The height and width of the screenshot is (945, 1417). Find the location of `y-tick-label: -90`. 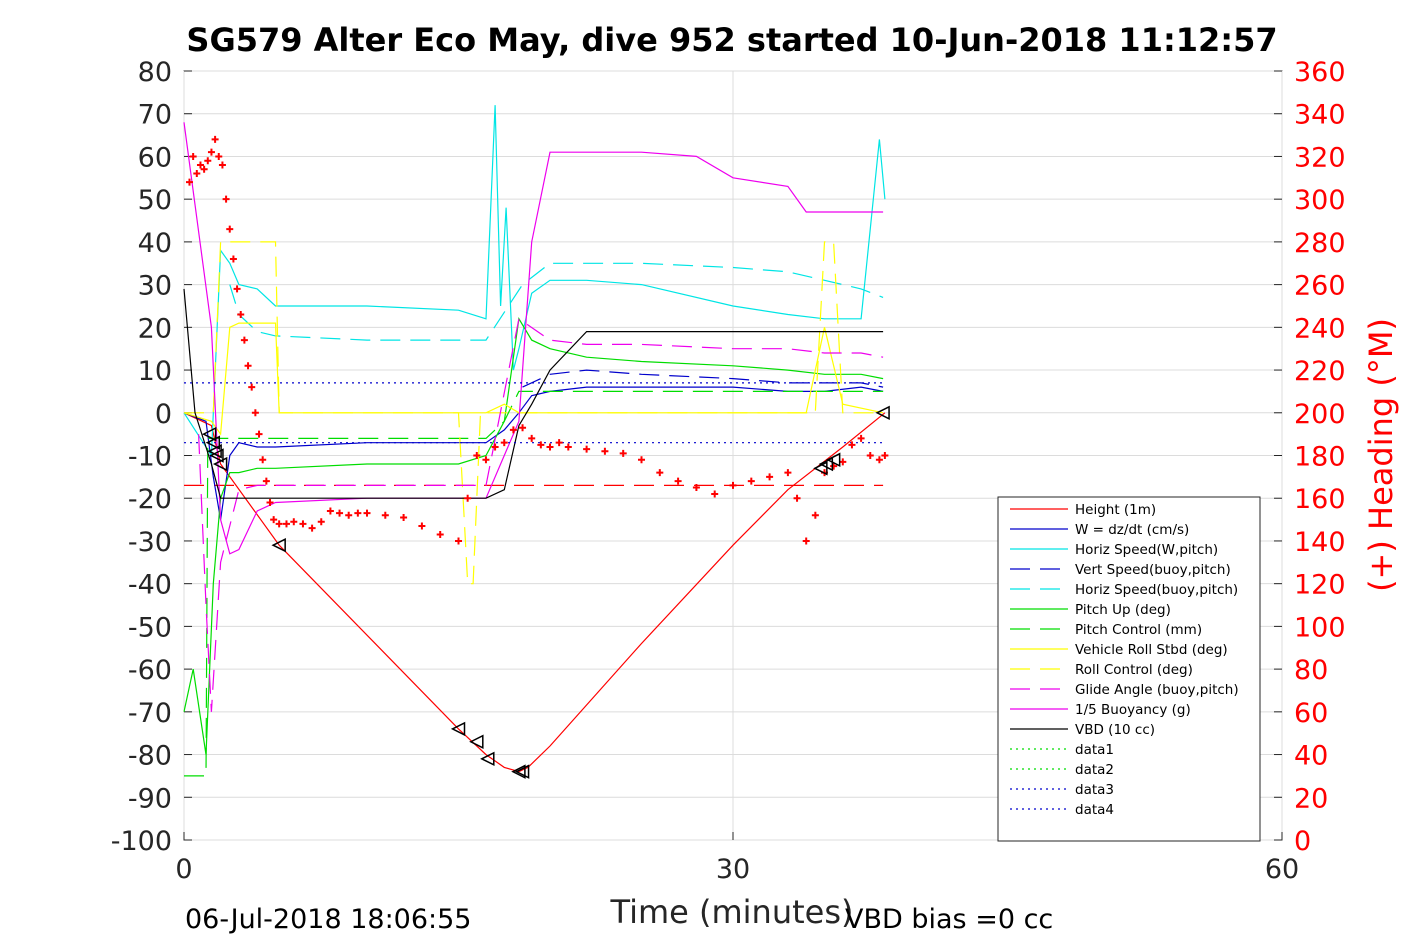

y-tick-label: -90 is located at coordinates (150, 798).